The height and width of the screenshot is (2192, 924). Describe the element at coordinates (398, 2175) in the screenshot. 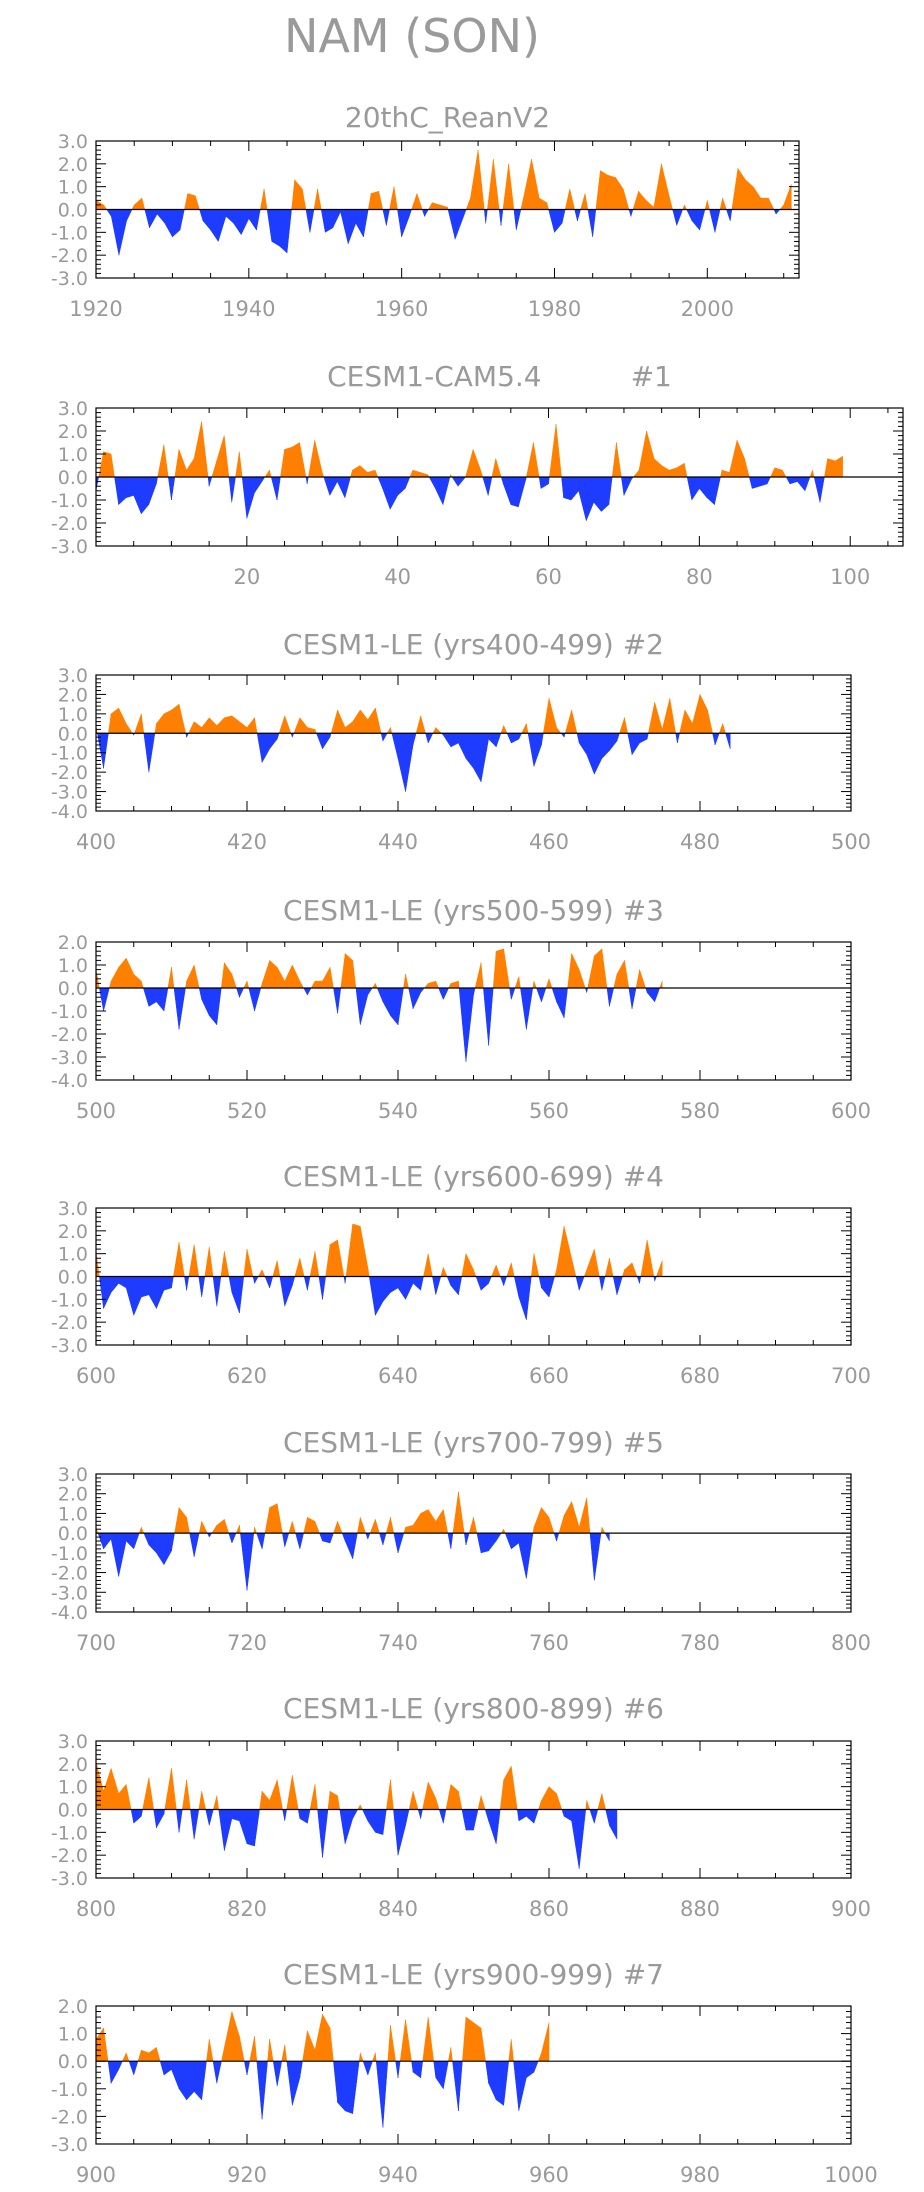

I see `x-tick-label: 940` at that location.